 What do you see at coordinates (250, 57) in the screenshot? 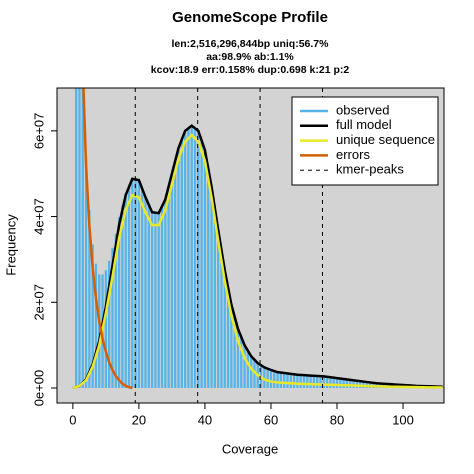
I see `subtitle: aa:98.9% ab:1.1%` at bounding box center [250, 57].